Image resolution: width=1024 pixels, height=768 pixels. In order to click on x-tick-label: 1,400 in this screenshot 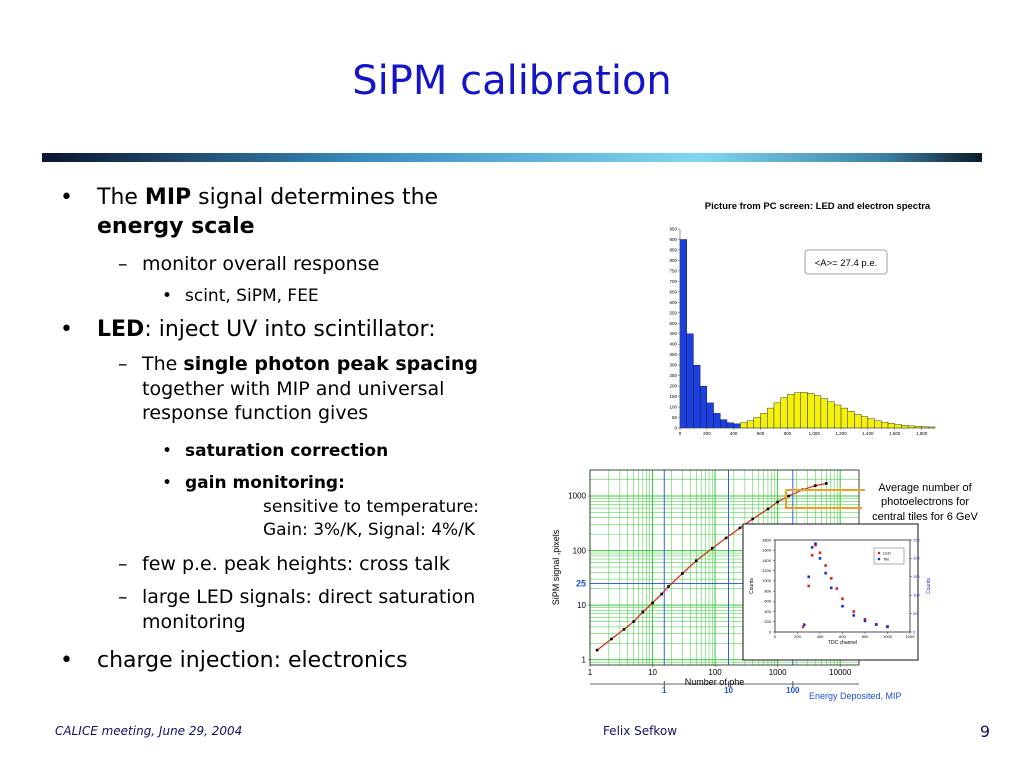, I will do `click(868, 433)`.